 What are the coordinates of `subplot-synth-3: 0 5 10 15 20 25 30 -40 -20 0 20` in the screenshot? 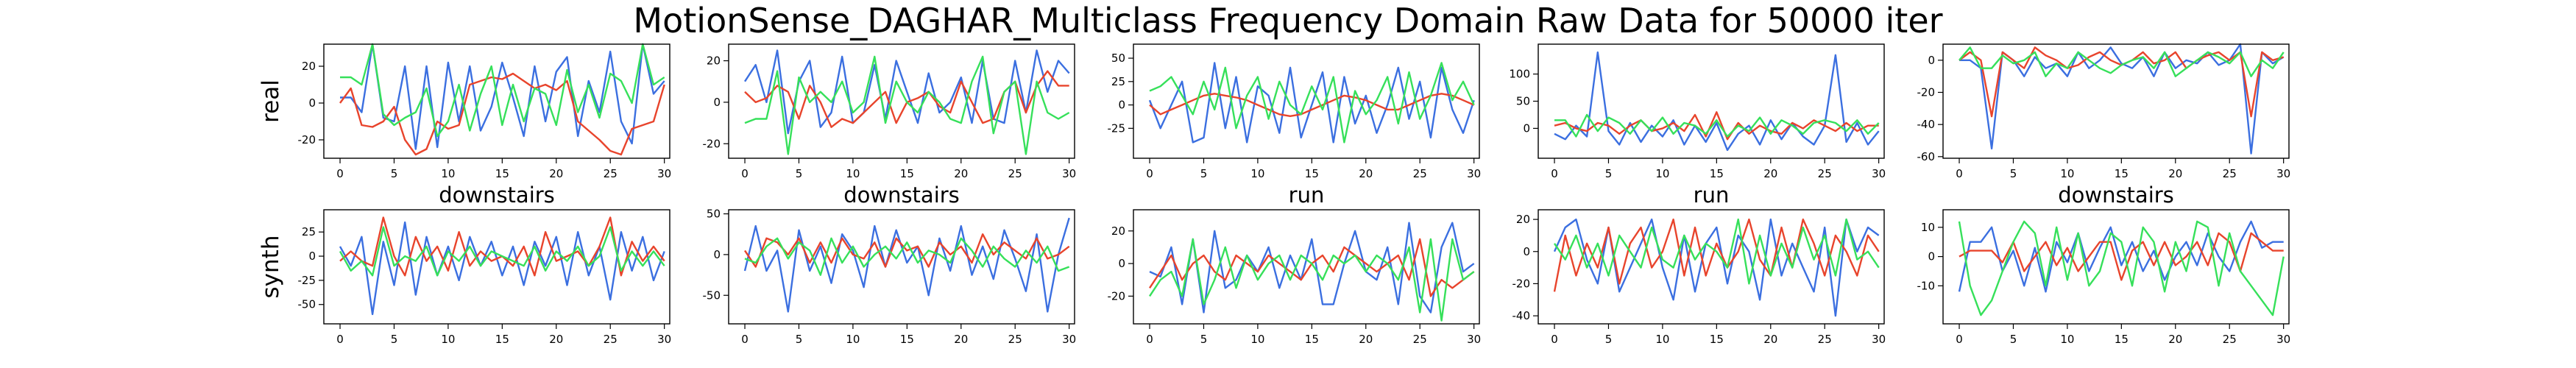 It's located at (1699, 277).